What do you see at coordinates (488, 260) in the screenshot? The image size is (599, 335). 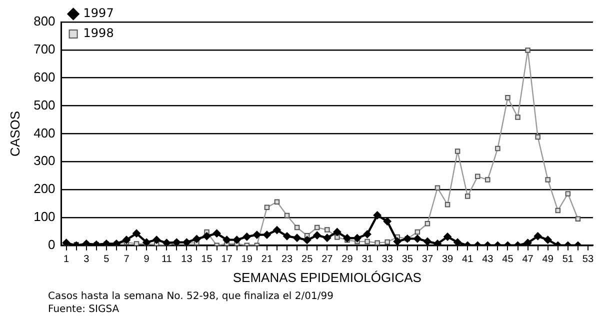 I see `x-tick-label: 43` at bounding box center [488, 260].